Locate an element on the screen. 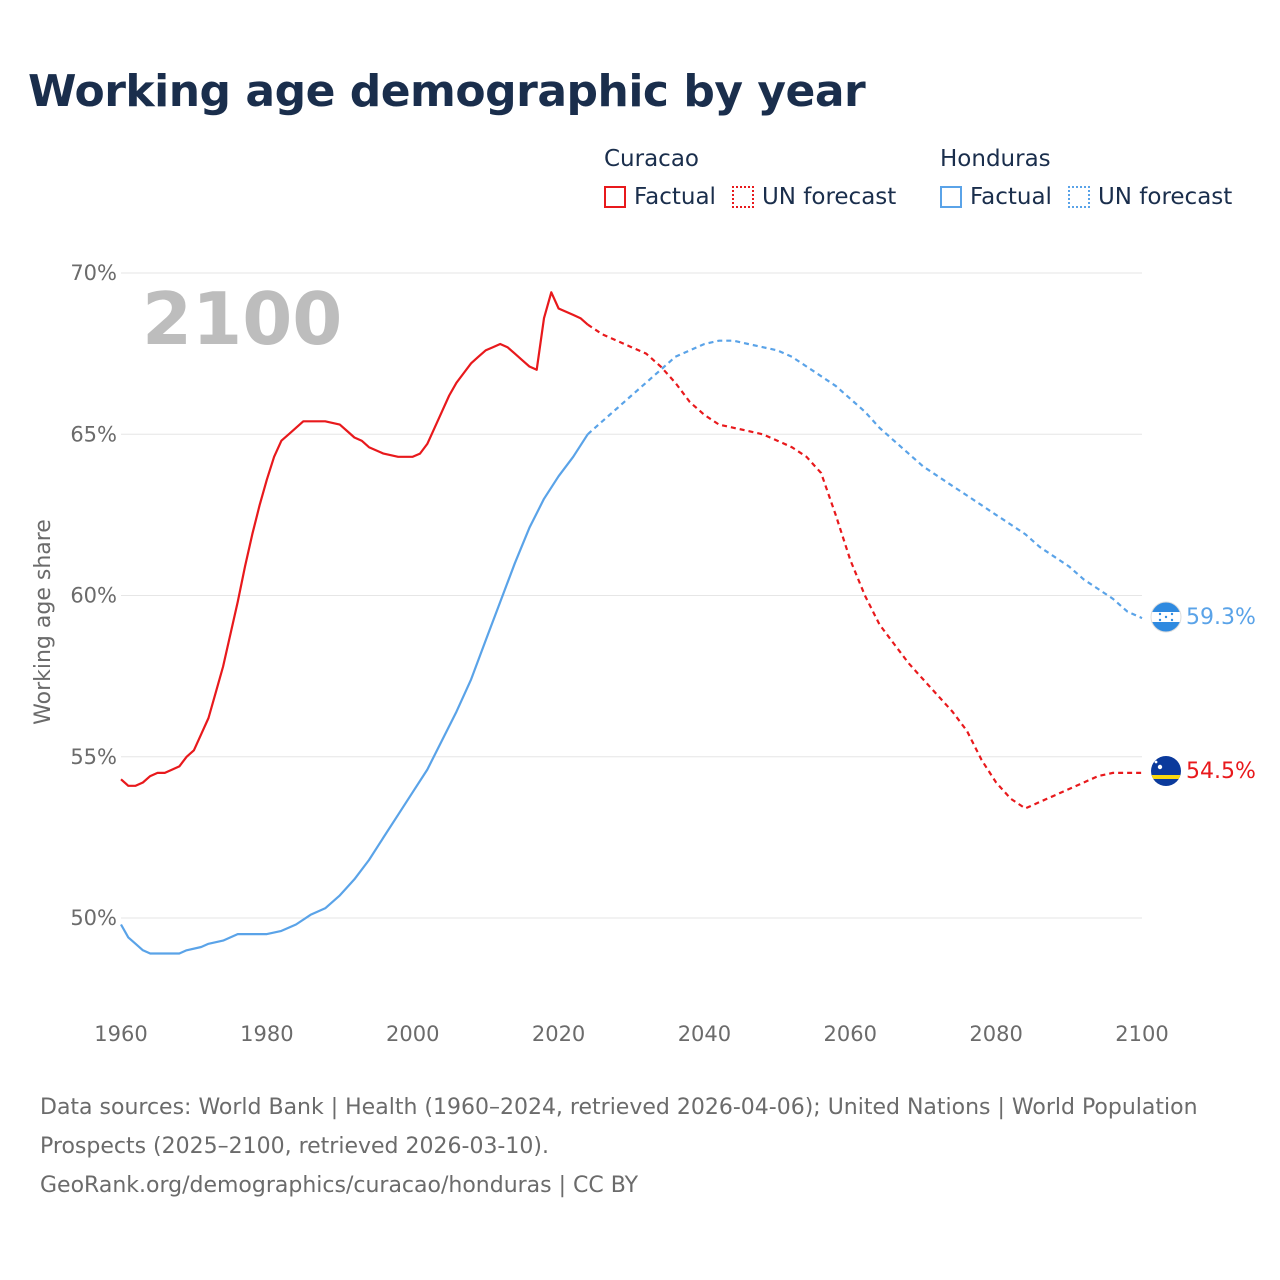 This screenshot has height=1280, width=1280. legend-label-curacao-factual: Factual is located at coordinates (675, 197).